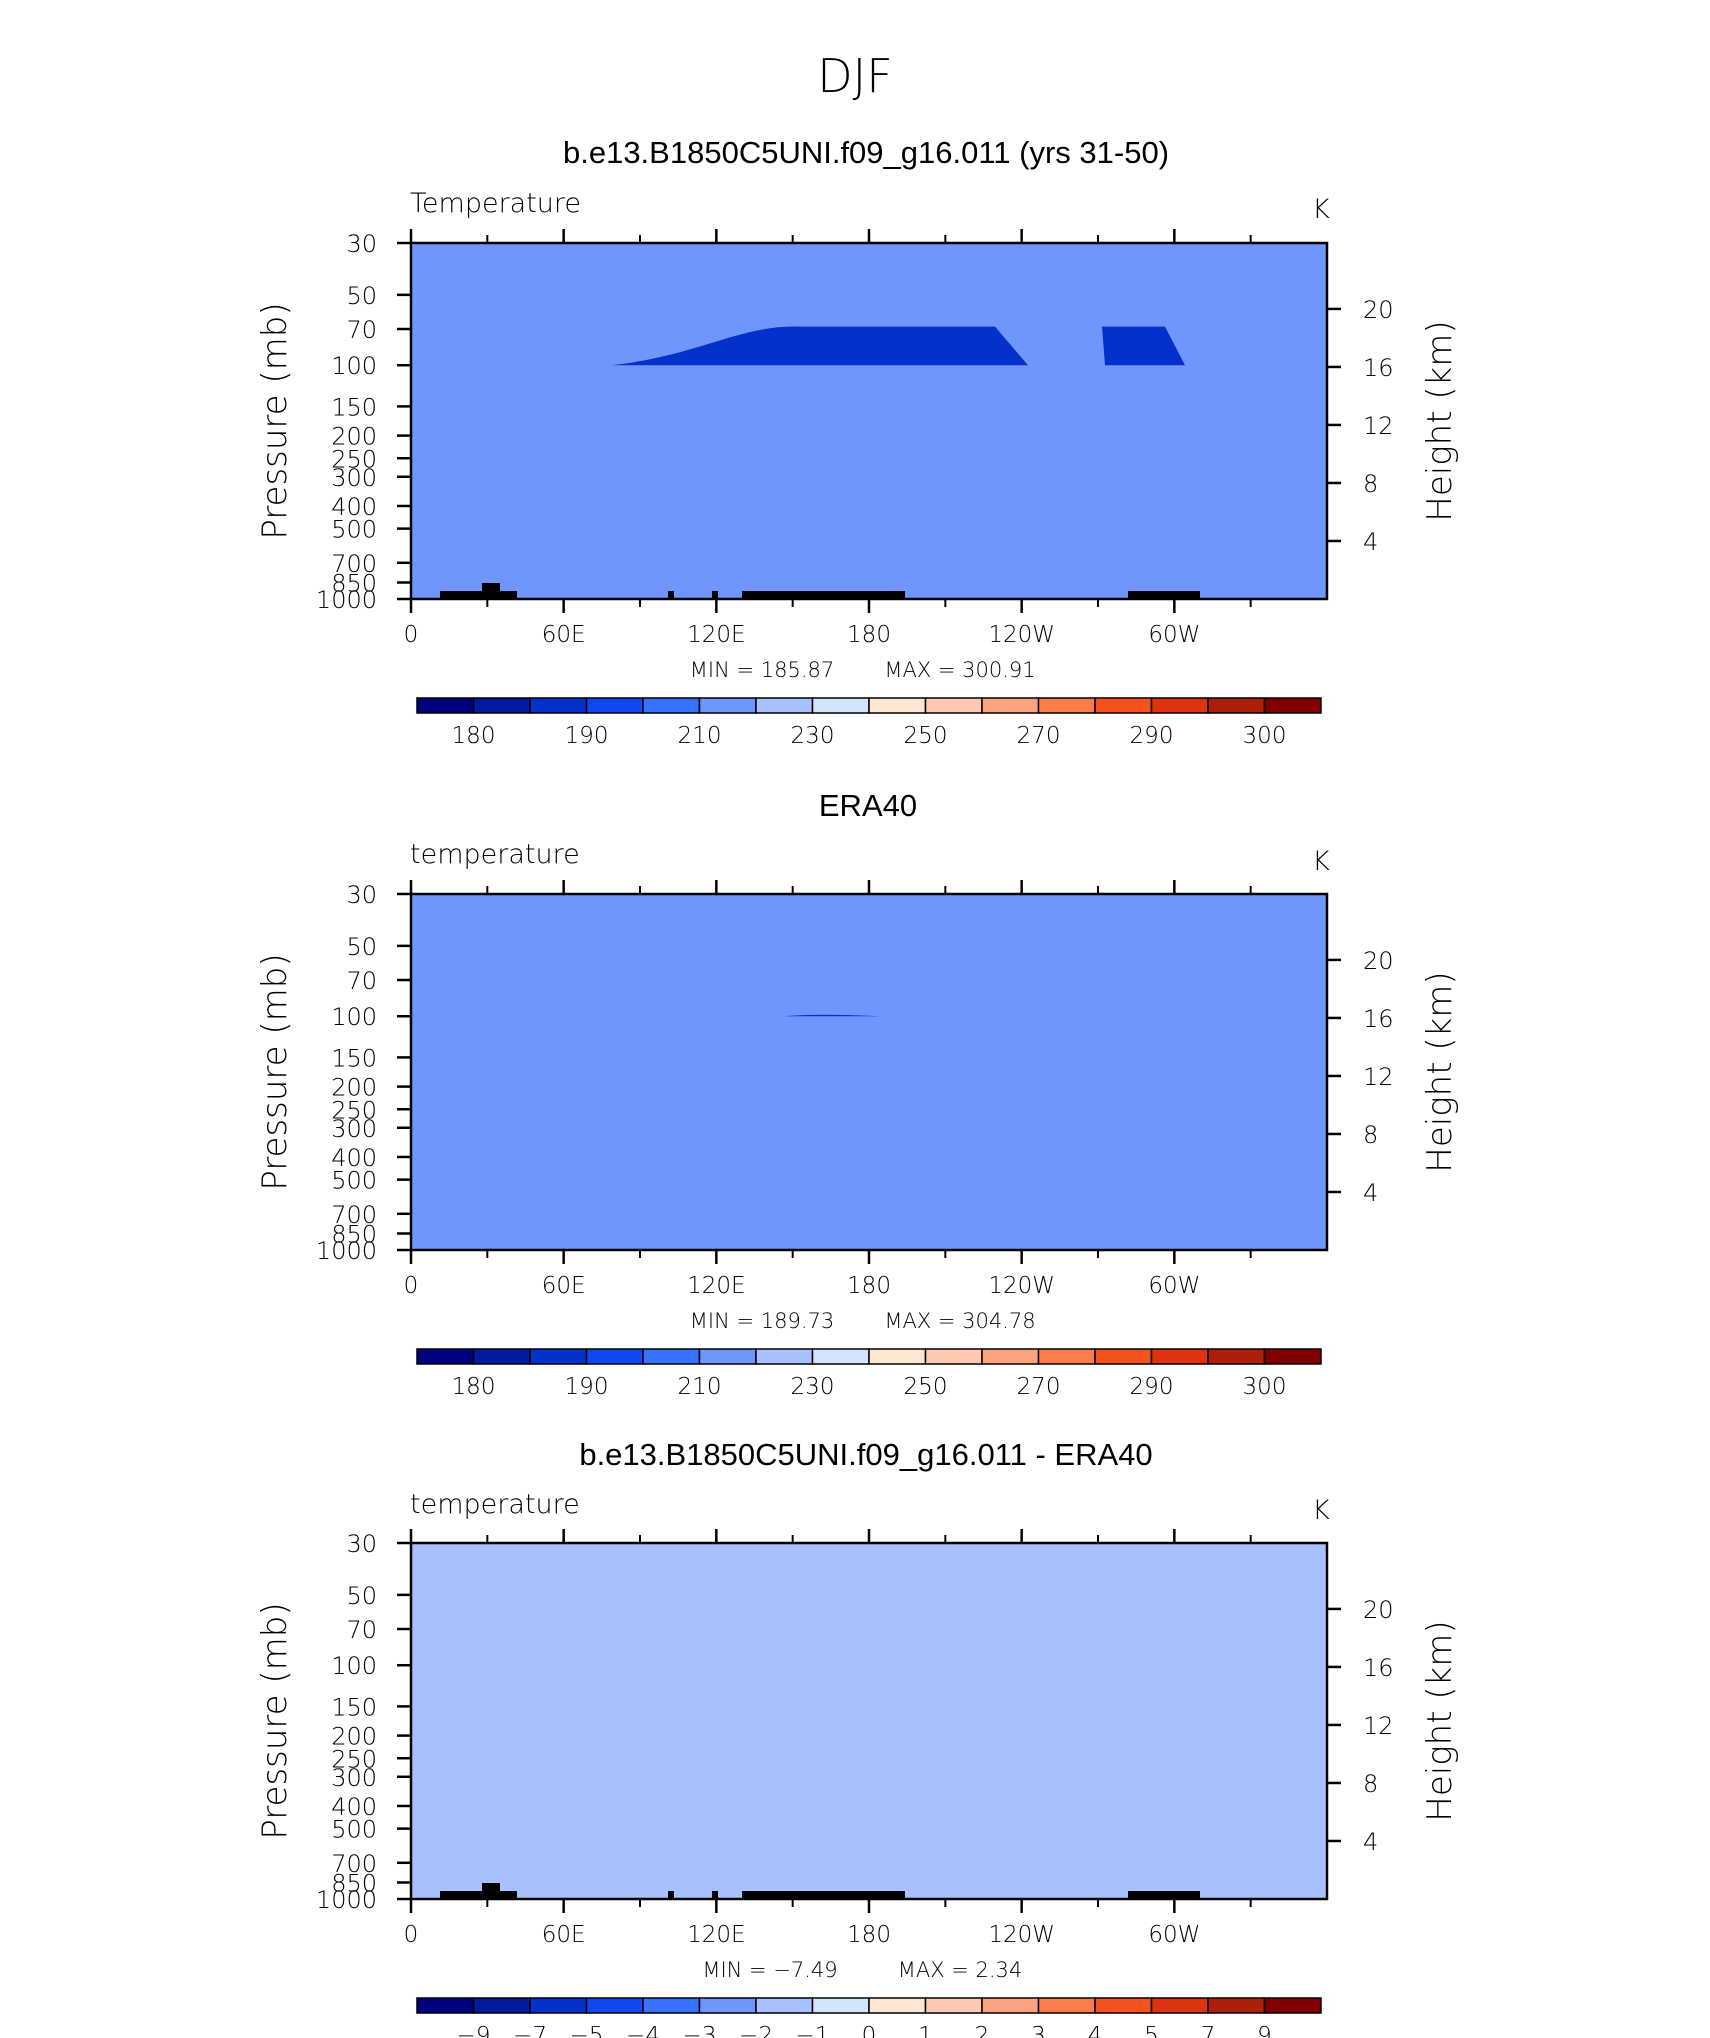  I want to click on y-right-tick-label: 12, so click(1378, 1077).